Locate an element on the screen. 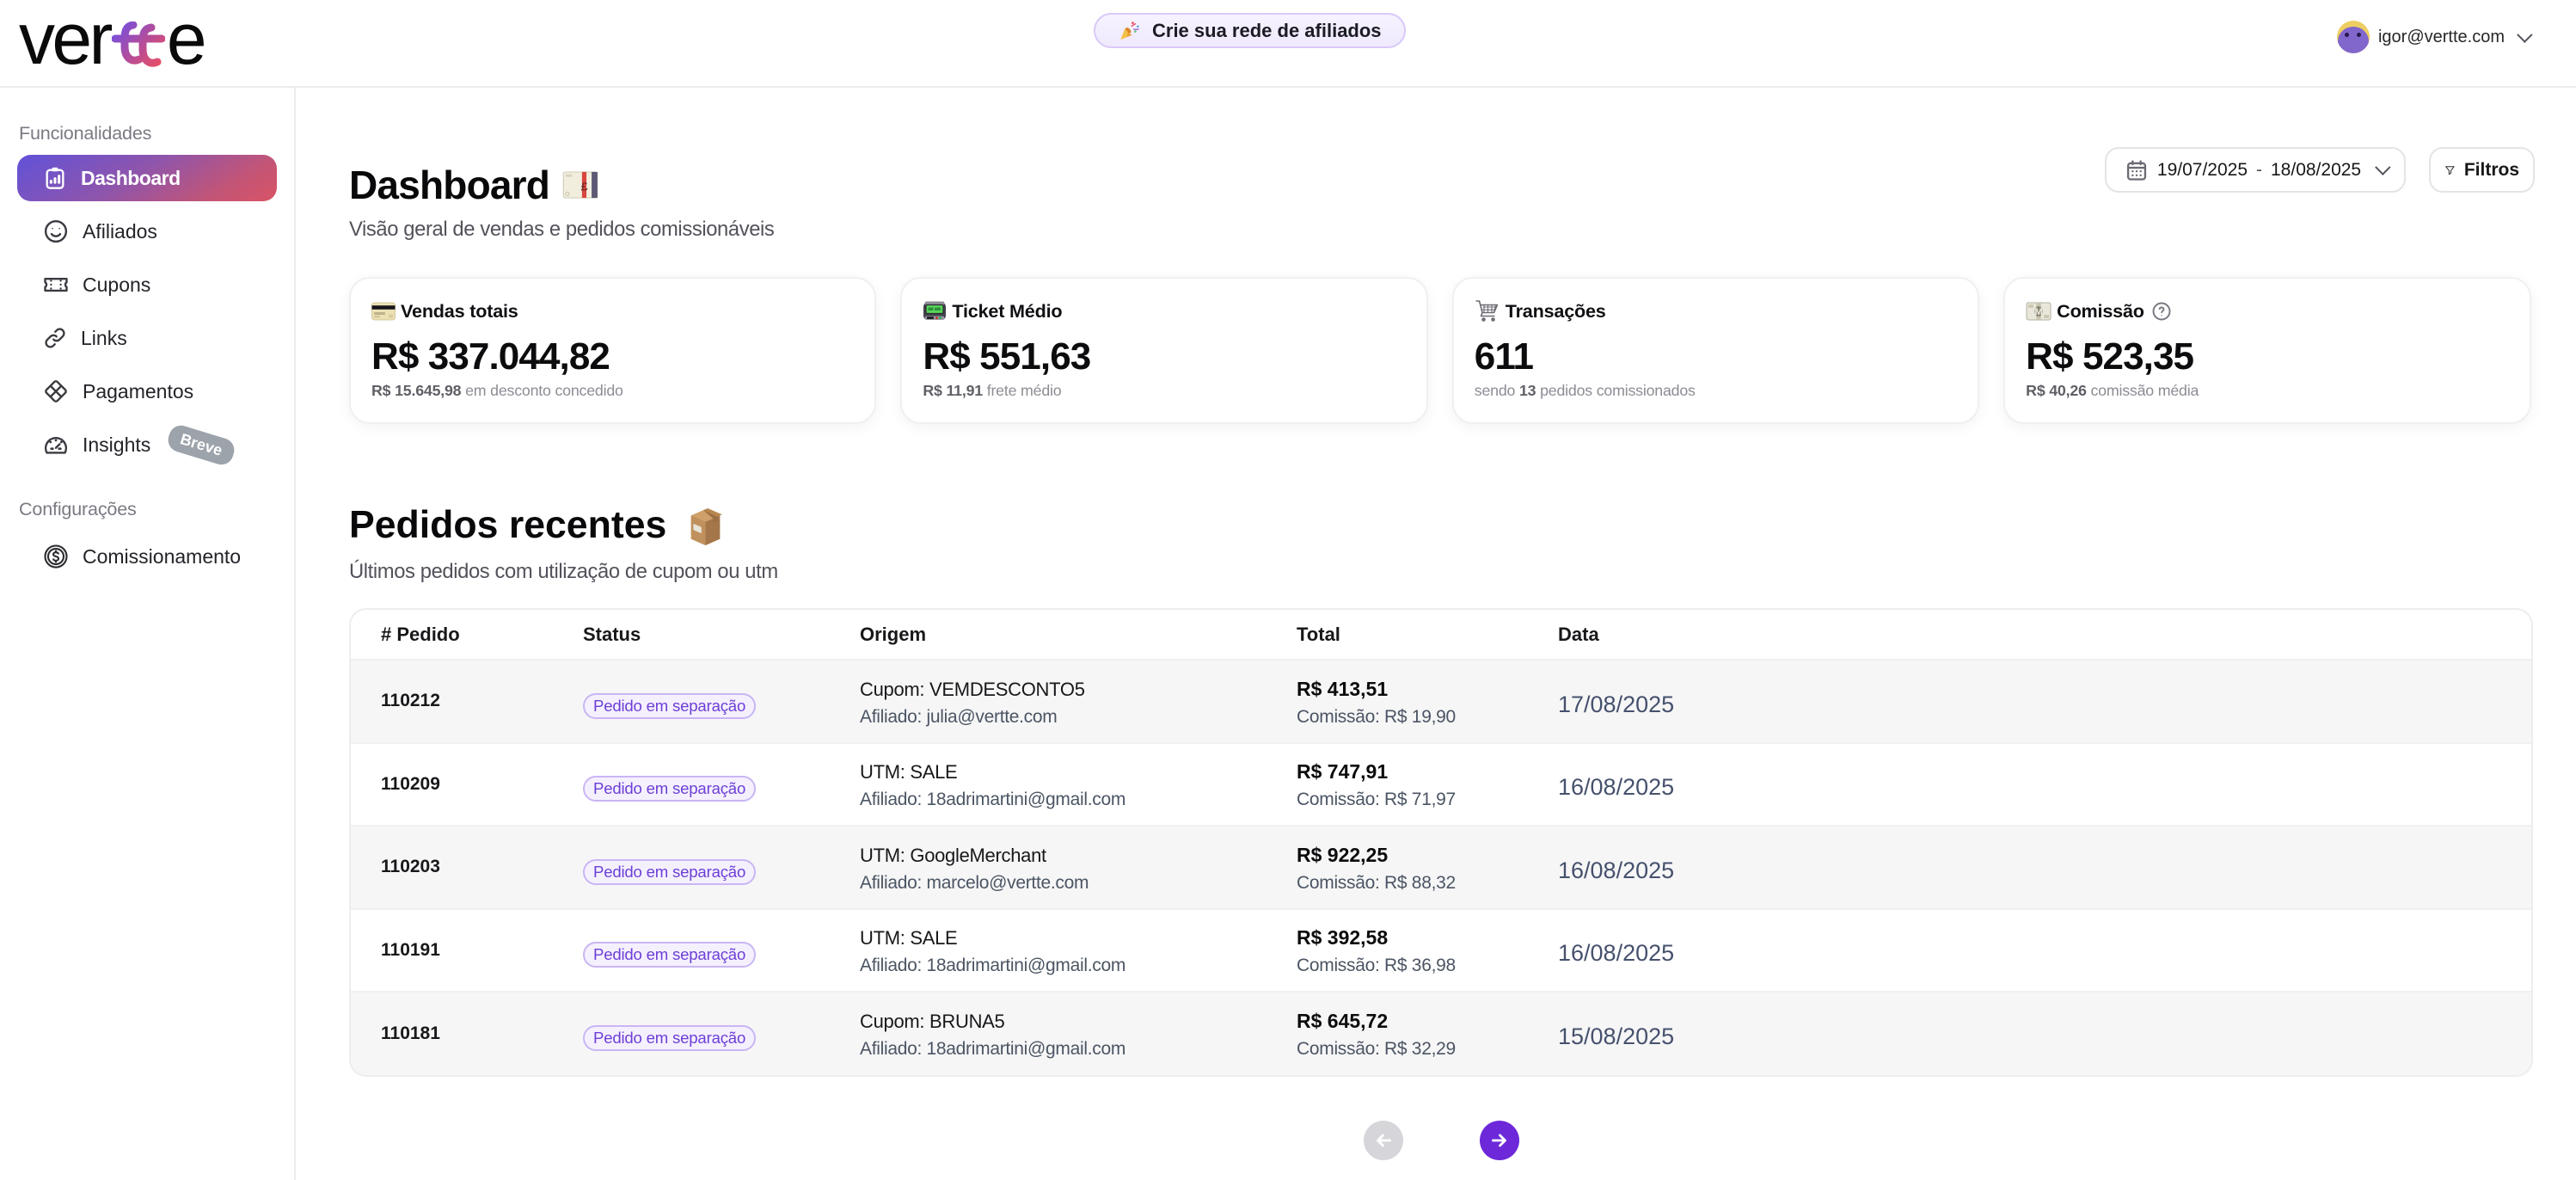 This screenshot has height=1180, width=2576. svg-text: M is located at coordinates (2039, 312).